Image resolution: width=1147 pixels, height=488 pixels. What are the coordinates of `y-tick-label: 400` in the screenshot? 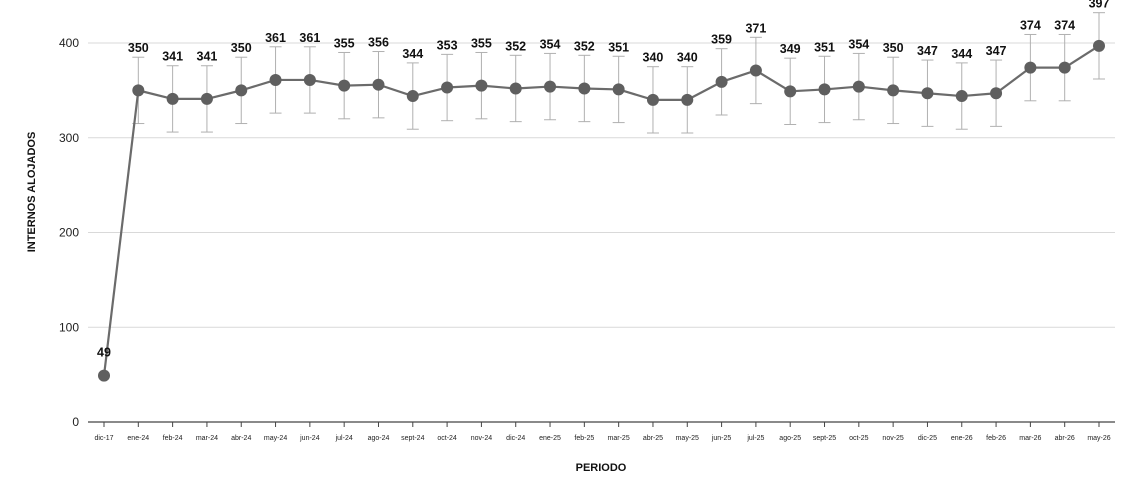 It's located at (69, 43).